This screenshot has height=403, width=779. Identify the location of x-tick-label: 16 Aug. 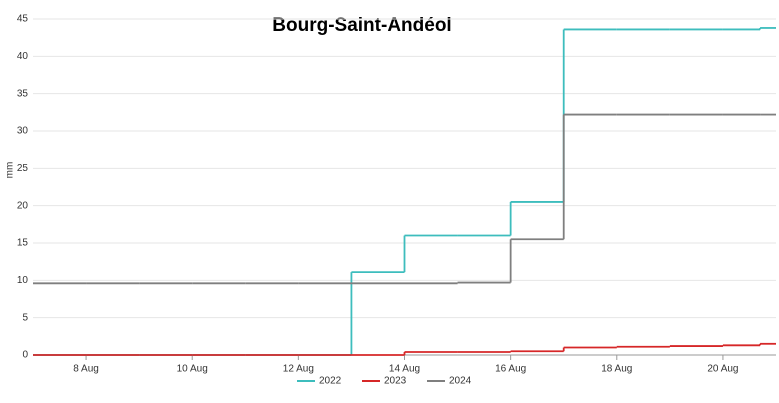
(510, 369).